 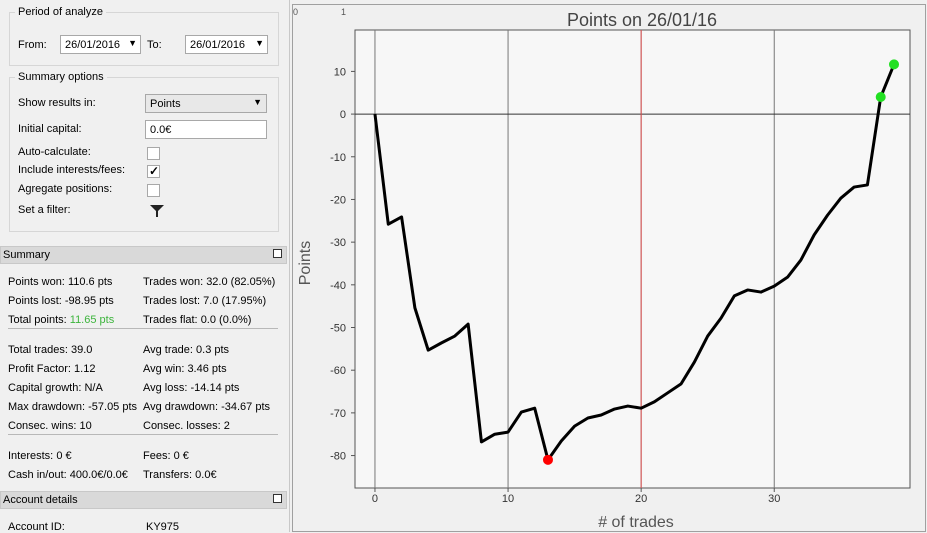 What do you see at coordinates (209, 282) in the screenshot?
I see `stat: Trades won: 32.0 (82.05%)` at bounding box center [209, 282].